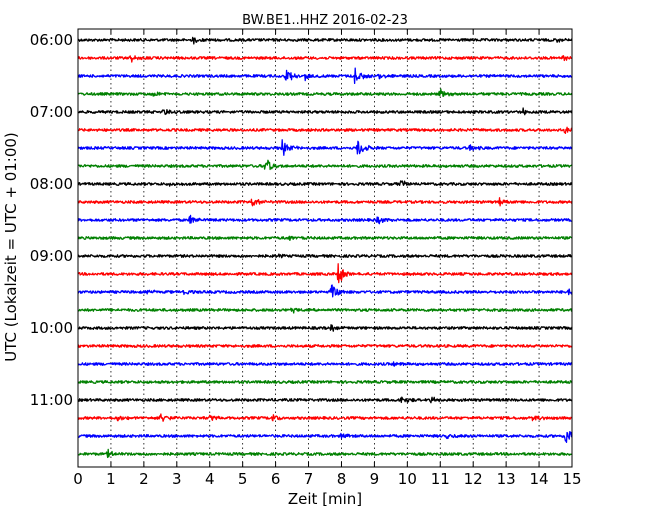 The width and height of the screenshot is (650, 525). I want to click on x-tick-label: 8, so click(342, 479).